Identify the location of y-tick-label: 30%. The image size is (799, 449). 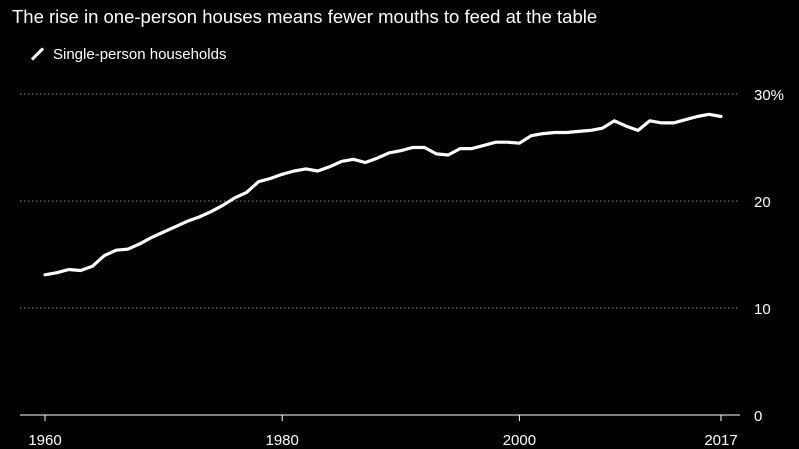
(769, 95).